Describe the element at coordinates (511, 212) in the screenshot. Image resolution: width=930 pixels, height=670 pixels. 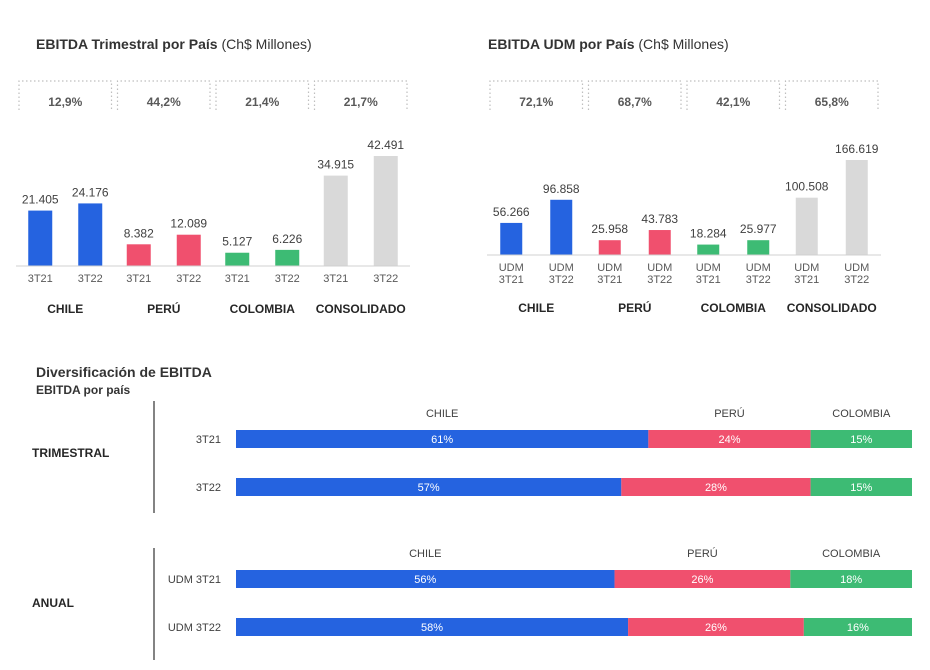
I see `data-label: 56.266` at that location.